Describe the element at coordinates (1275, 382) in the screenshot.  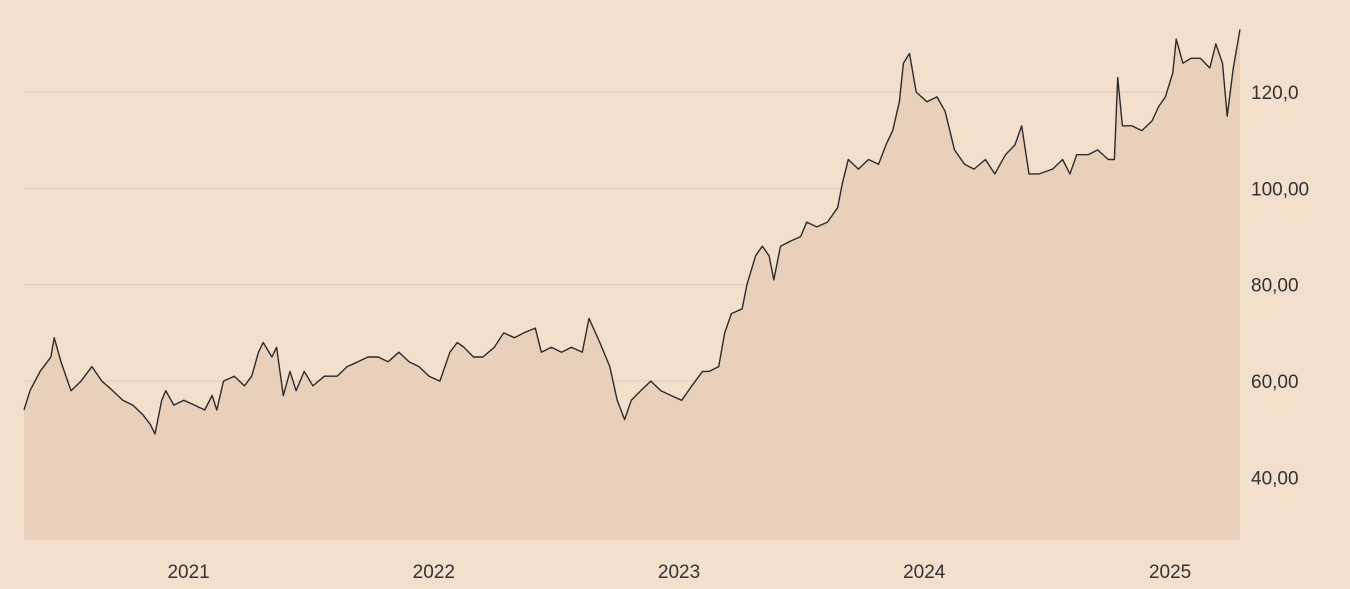
I see `y-tick-label: 60,00` at that location.